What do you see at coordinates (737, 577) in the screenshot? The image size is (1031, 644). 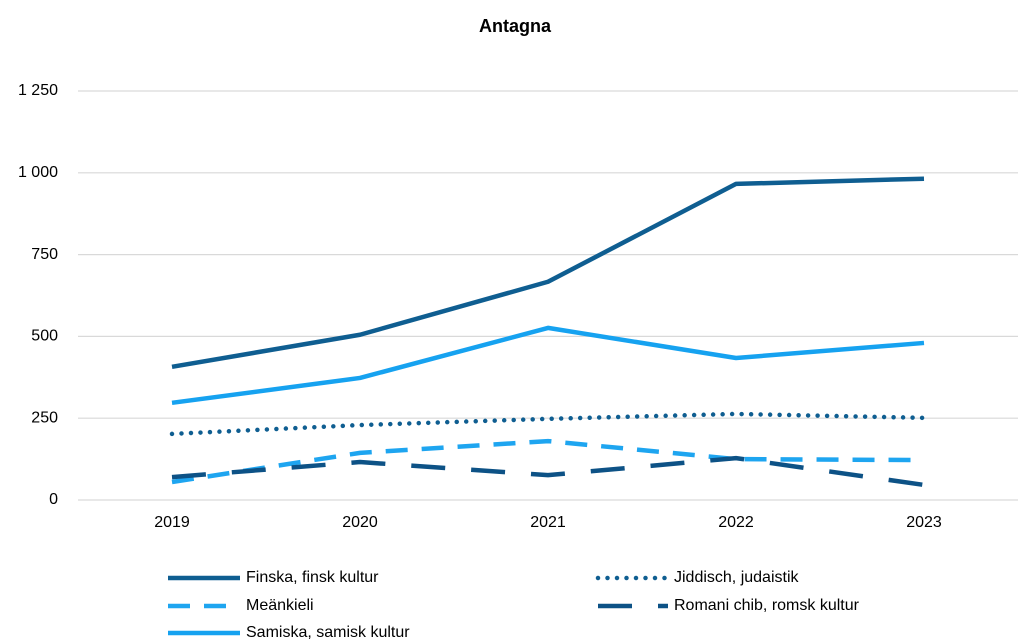 I see `legend-label: Jiddisch, judaistik` at bounding box center [737, 577].